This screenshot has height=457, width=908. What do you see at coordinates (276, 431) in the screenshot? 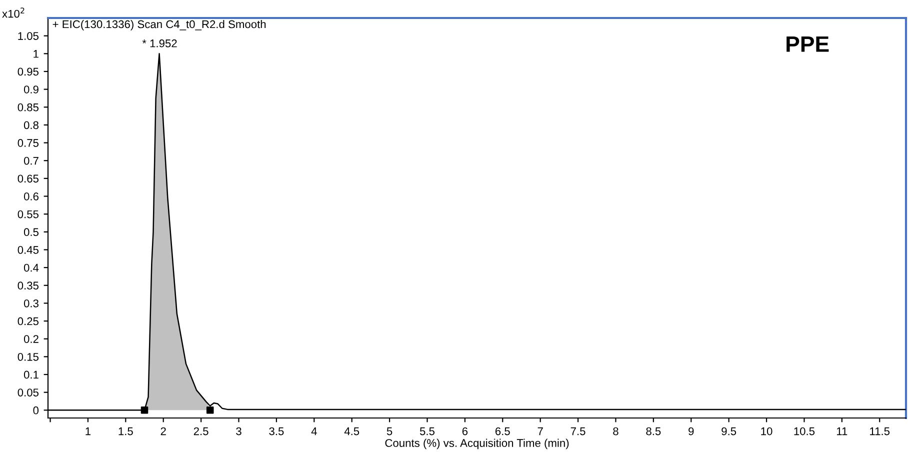
I see `x-tick-label: 3.5` at bounding box center [276, 431].